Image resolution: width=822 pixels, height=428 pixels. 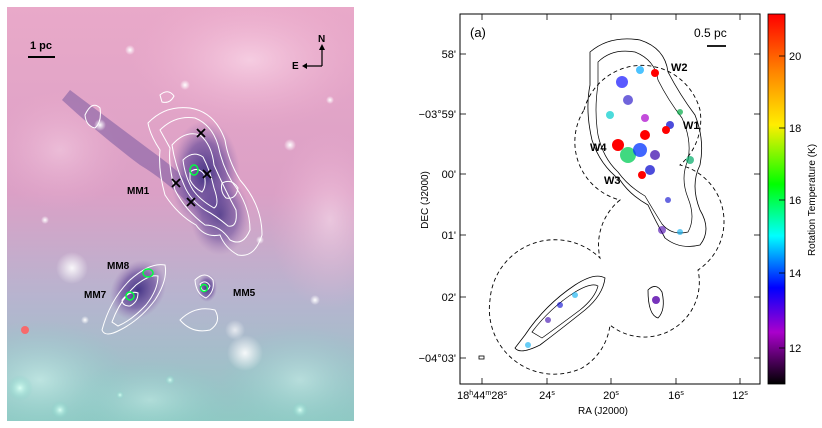 I want to click on dust-contours, so click(x=173, y=213).